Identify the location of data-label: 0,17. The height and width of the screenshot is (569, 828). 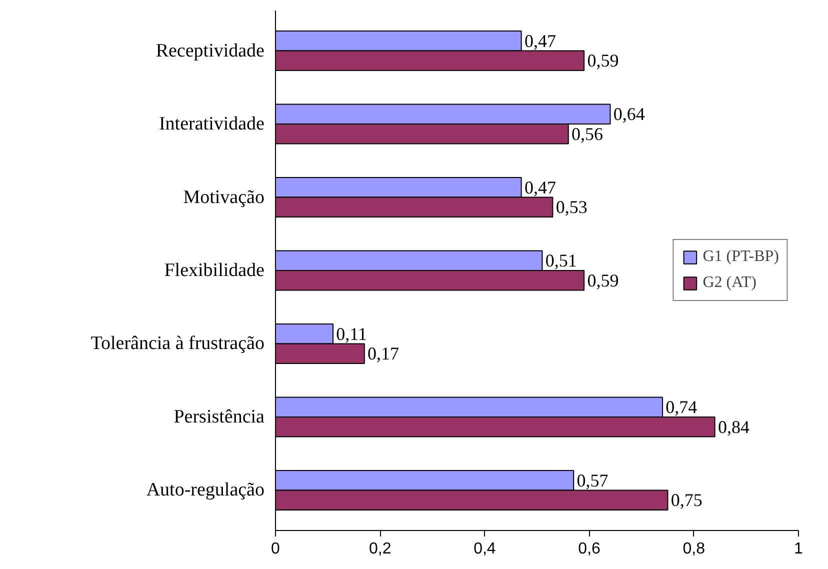
(384, 354).